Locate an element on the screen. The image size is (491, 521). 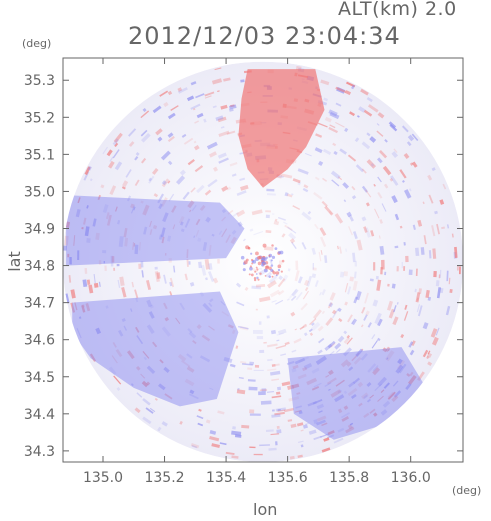
region-negative is located at coordinates (155, 349).